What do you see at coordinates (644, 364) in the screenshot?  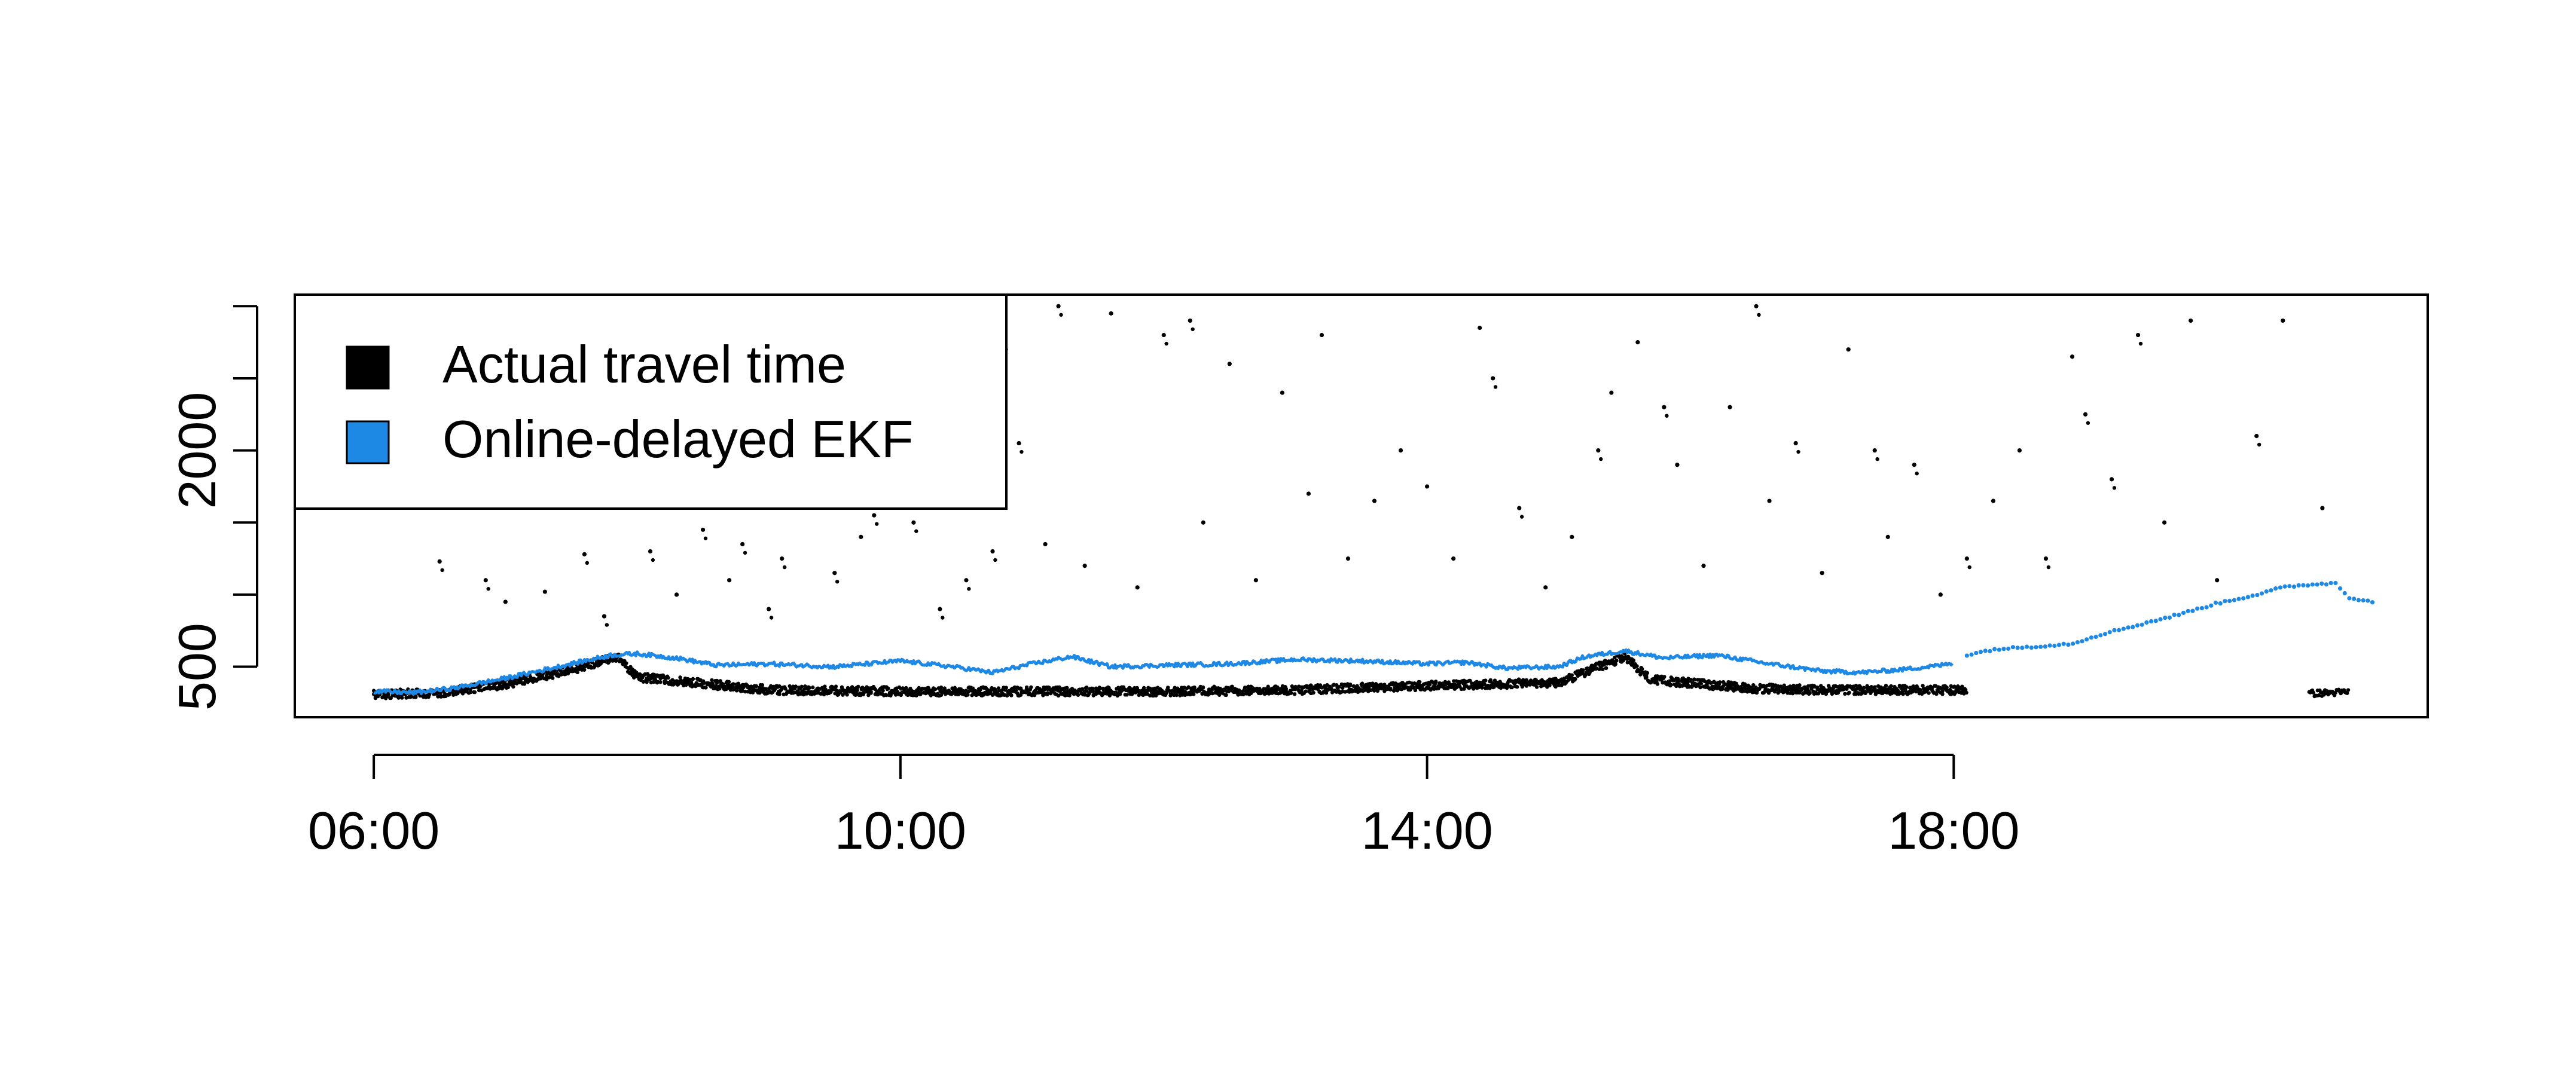 I see `legend-label-actual: Actual travel time` at bounding box center [644, 364].